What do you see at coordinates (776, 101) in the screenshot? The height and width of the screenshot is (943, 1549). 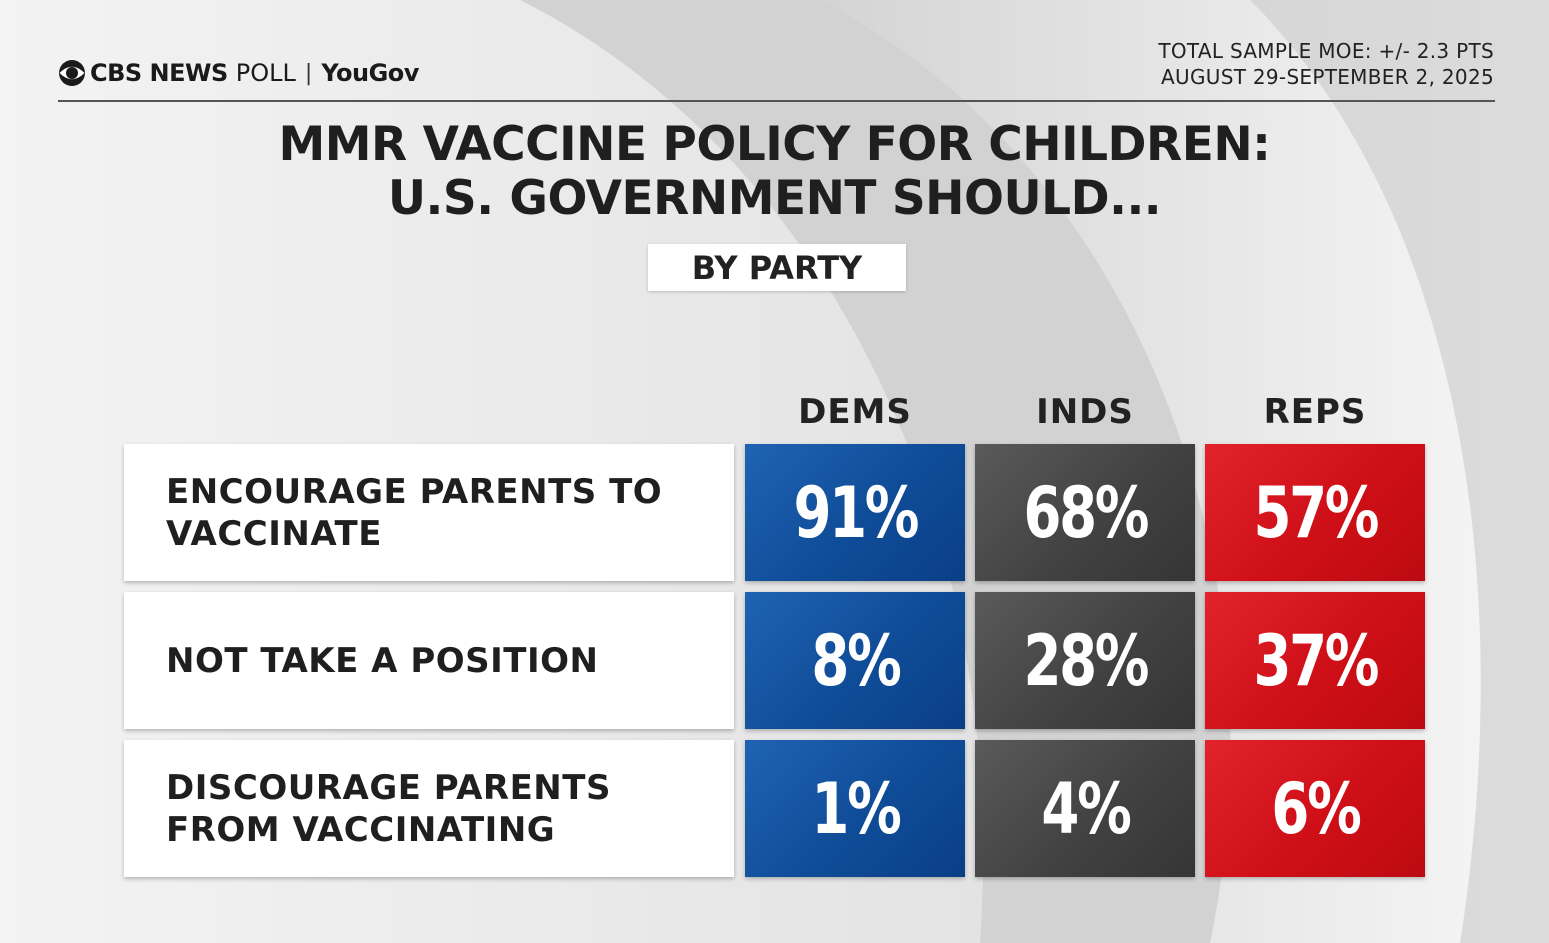 I see `header-divider` at bounding box center [776, 101].